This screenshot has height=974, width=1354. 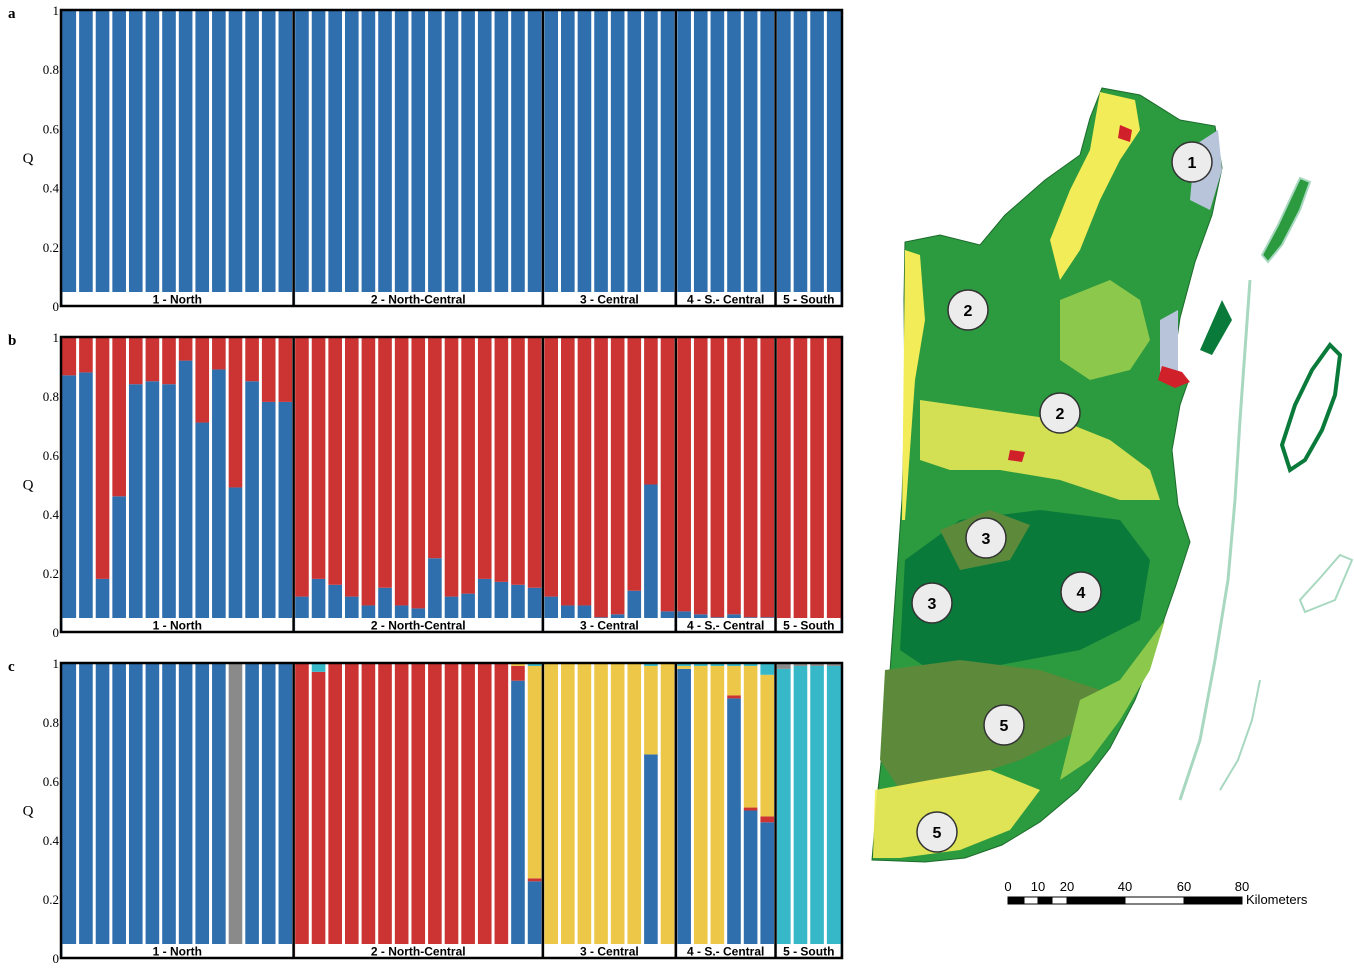 What do you see at coordinates (1067, 886) in the screenshot?
I see `scale-tick-label: 20` at bounding box center [1067, 886].